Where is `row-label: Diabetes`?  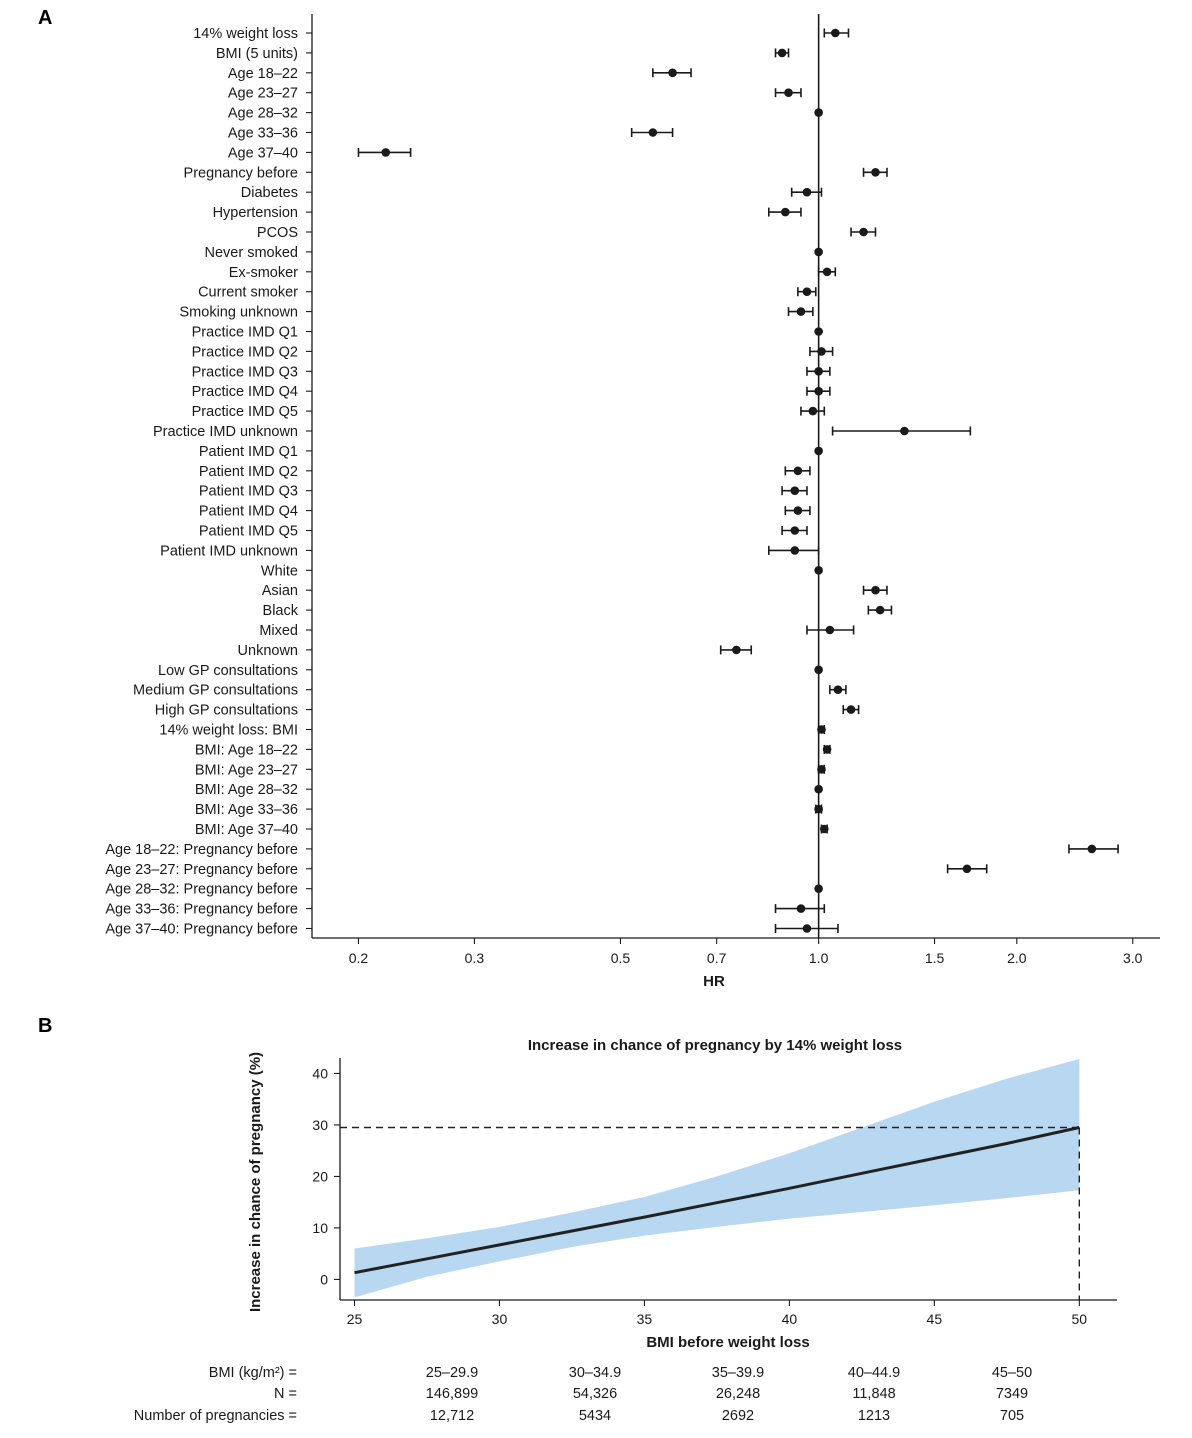 row-label: Diabetes is located at coordinates (269, 193).